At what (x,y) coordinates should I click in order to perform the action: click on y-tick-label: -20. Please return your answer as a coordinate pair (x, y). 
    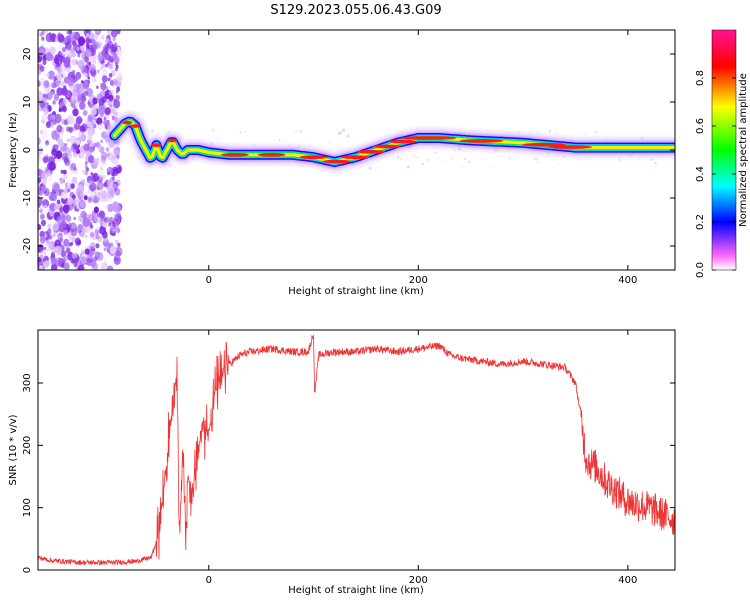
    Looking at the image, I should click on (27, 246).